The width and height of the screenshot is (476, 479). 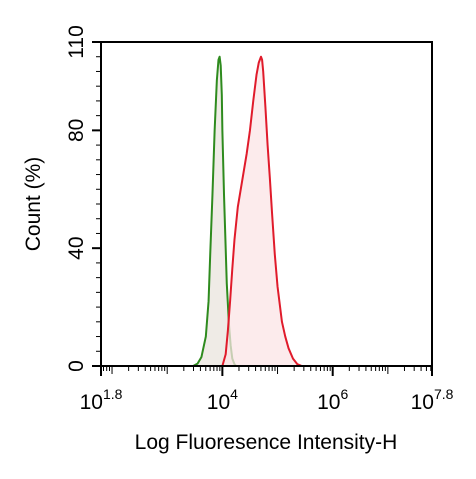 I want to click on x-axis-ticks: 101.8 10⁴ 10⁶ 107.8, so click(x=267, y=390).